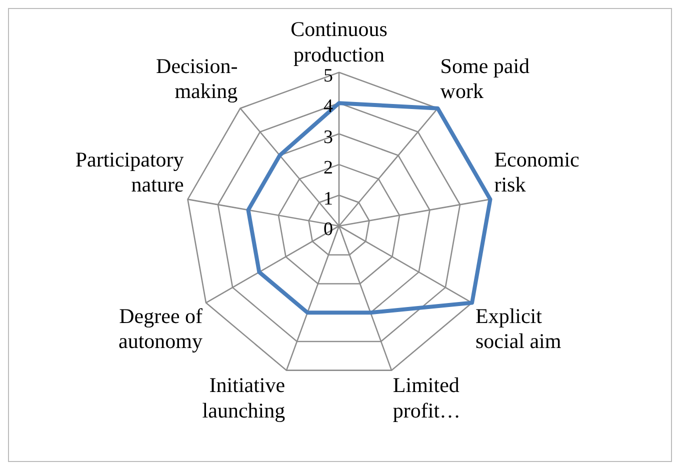  Describe the element at coordinates (197, 79) in the screenshot. I see `spoke-label: Decision-making` at that location.